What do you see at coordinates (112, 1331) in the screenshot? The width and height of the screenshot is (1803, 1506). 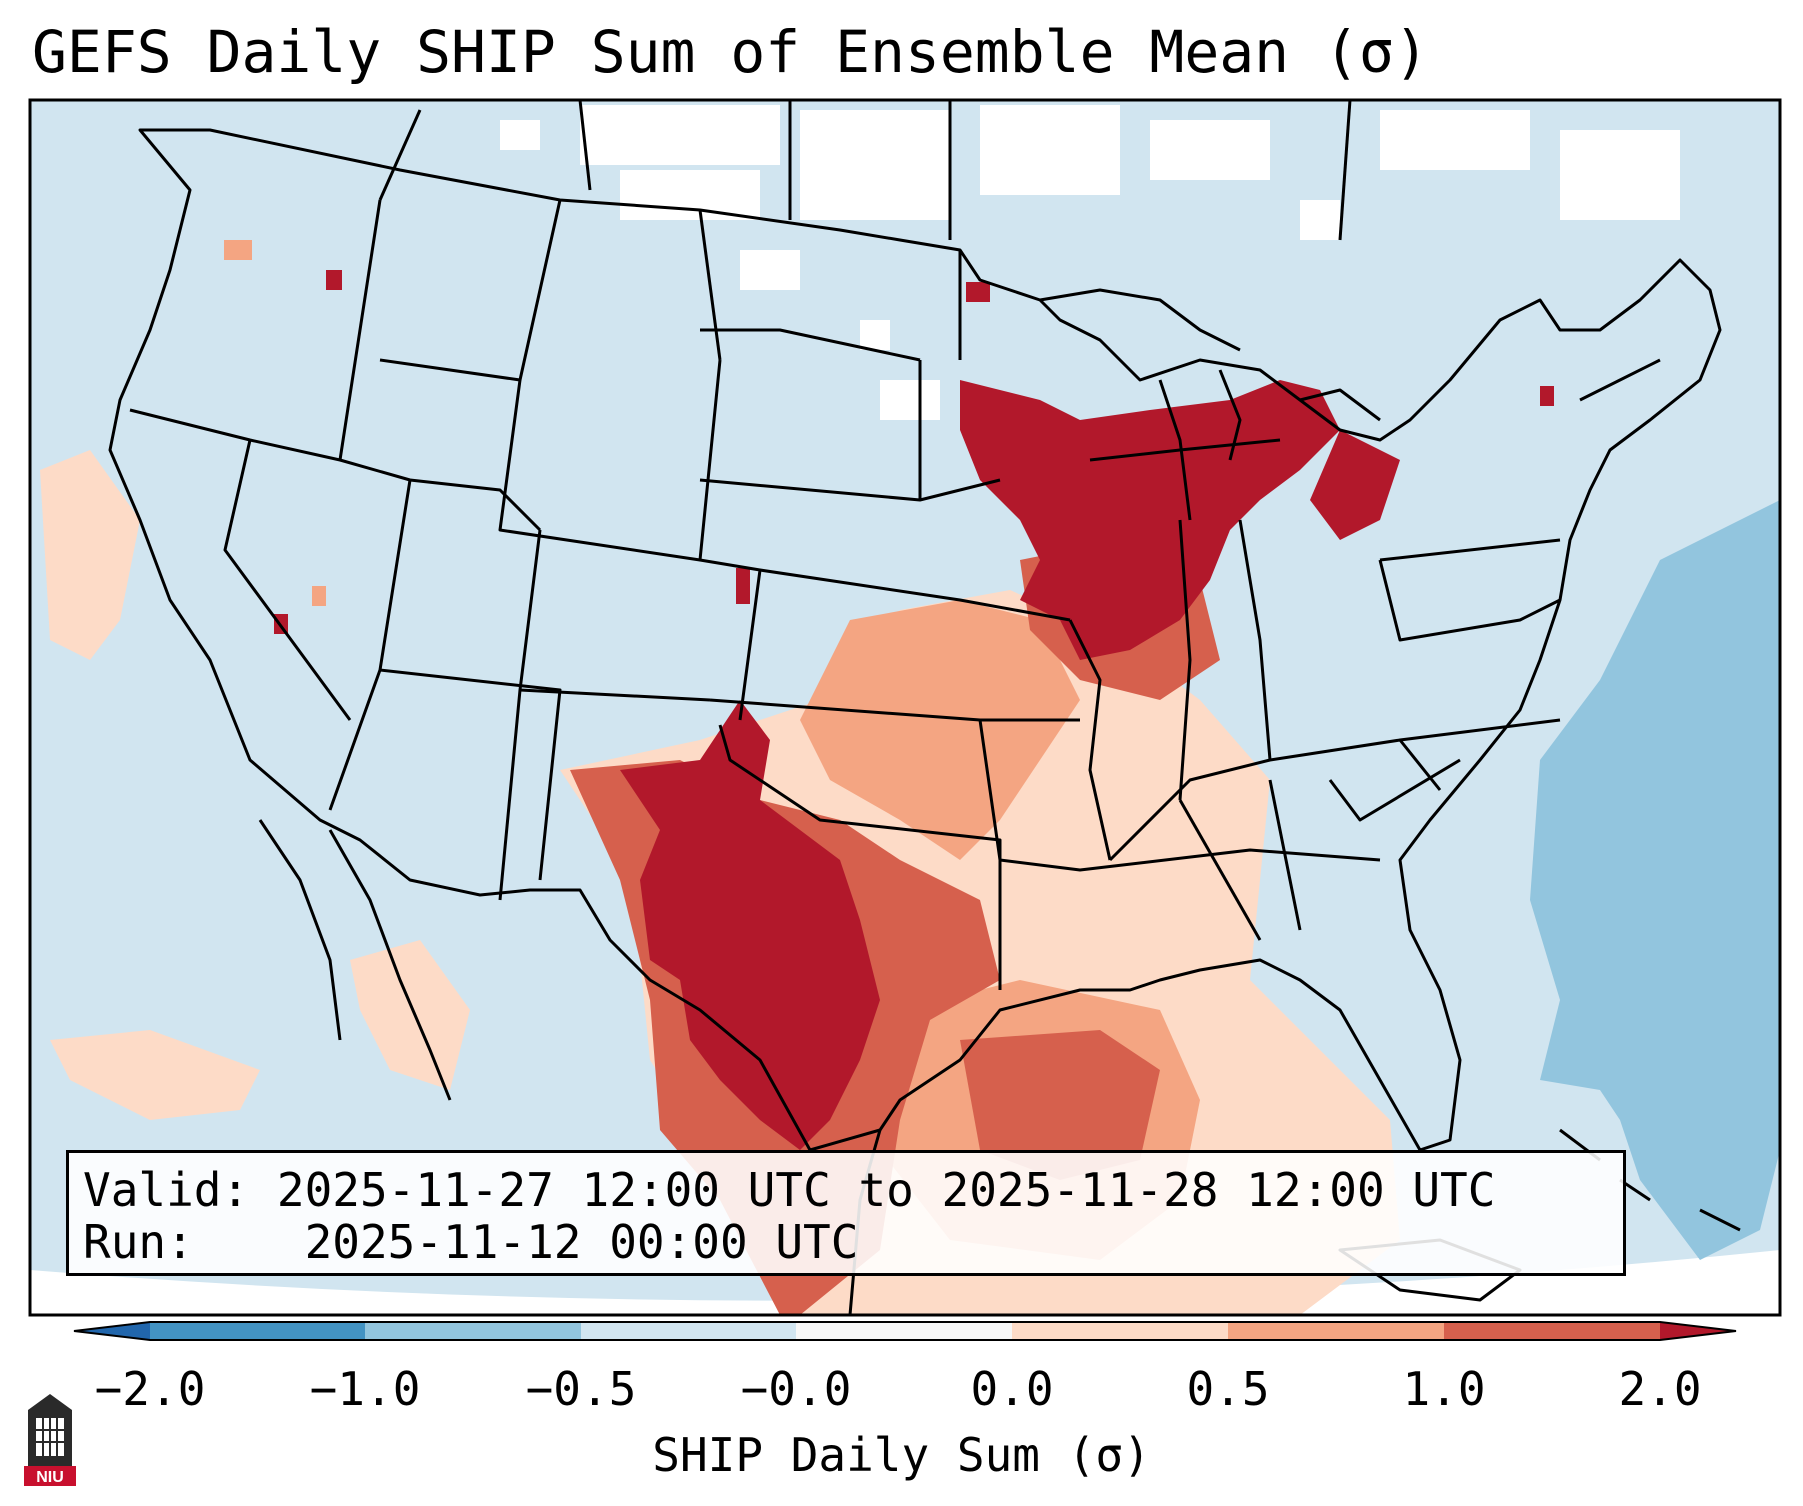 I see `colorbar-extend-low` at bounding box center [112, 1331].